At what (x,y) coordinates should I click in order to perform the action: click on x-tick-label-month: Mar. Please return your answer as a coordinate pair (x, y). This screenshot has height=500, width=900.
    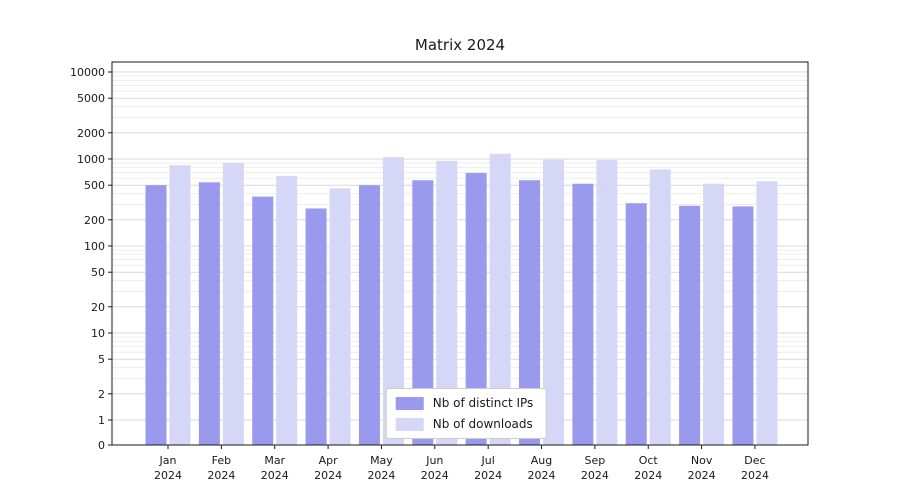
    Looking at the image, I should click on (274, 460).